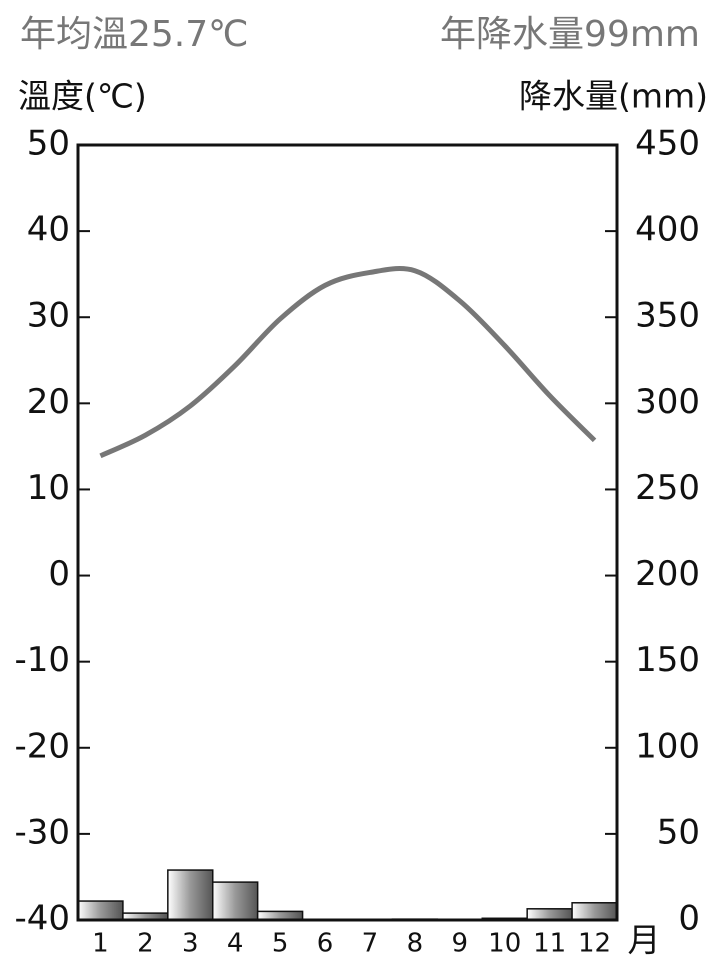 Image resolution: width=711 pixels, height=963 pixels. What do you see at coordinates (82, 96) in the screenshot?
I see `y-axis-label: 溫度(℃)` at bounding box center [82, 96].